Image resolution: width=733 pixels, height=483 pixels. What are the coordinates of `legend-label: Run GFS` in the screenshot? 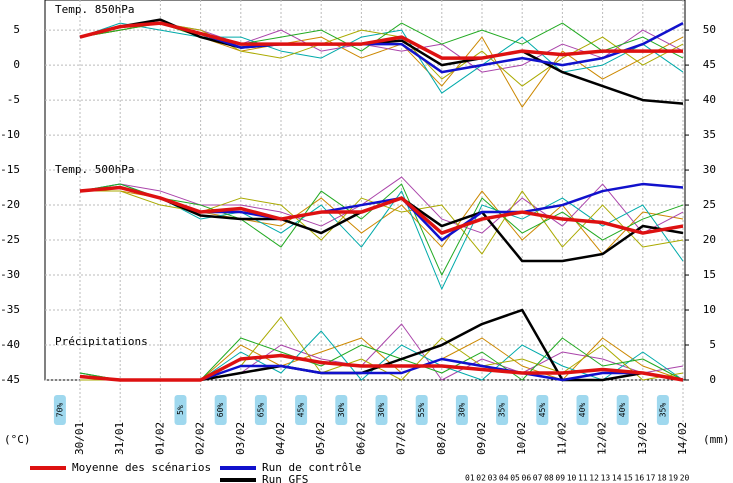 It's located at (285, 478).